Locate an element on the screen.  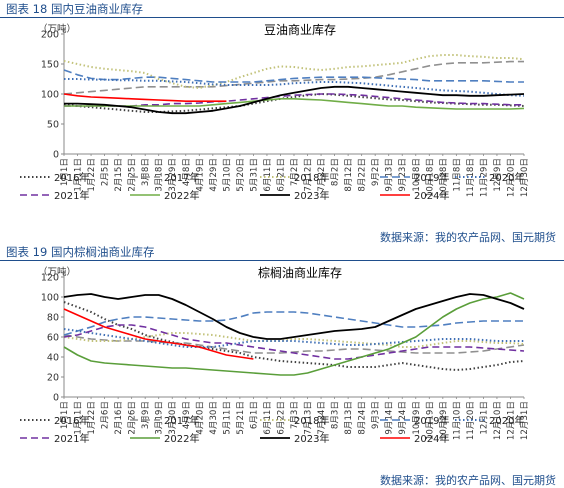
x-tick-label: 3月29日 is located at coordinates (172, 175).